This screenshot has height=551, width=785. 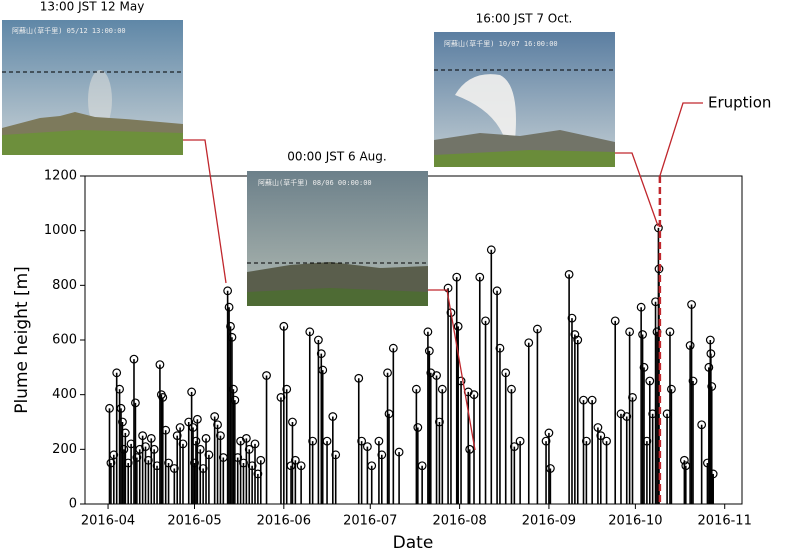 I want to click on inset-caption: 16:00 JST 7 Oct., so click(x=524, y=19).